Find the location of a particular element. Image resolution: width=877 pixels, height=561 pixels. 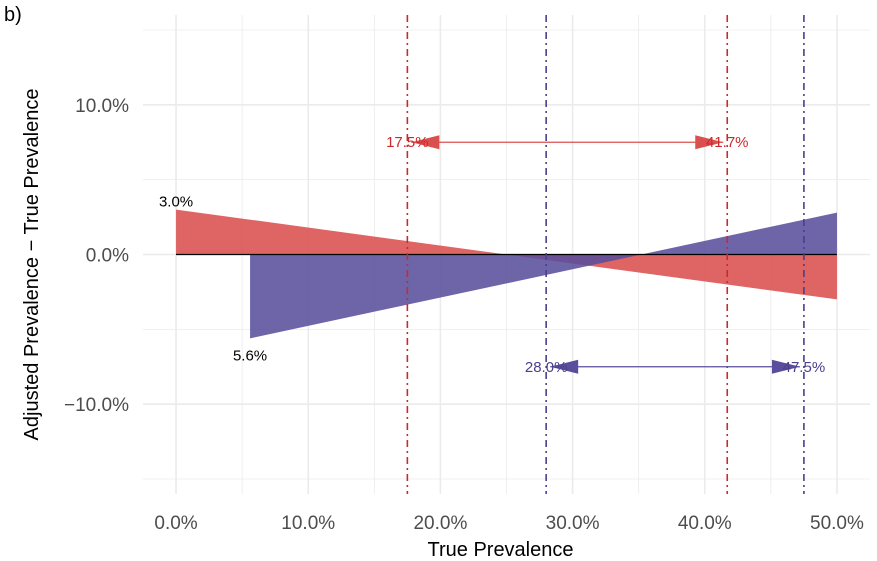

panel-label: b) is located at coordinates (13, 15).